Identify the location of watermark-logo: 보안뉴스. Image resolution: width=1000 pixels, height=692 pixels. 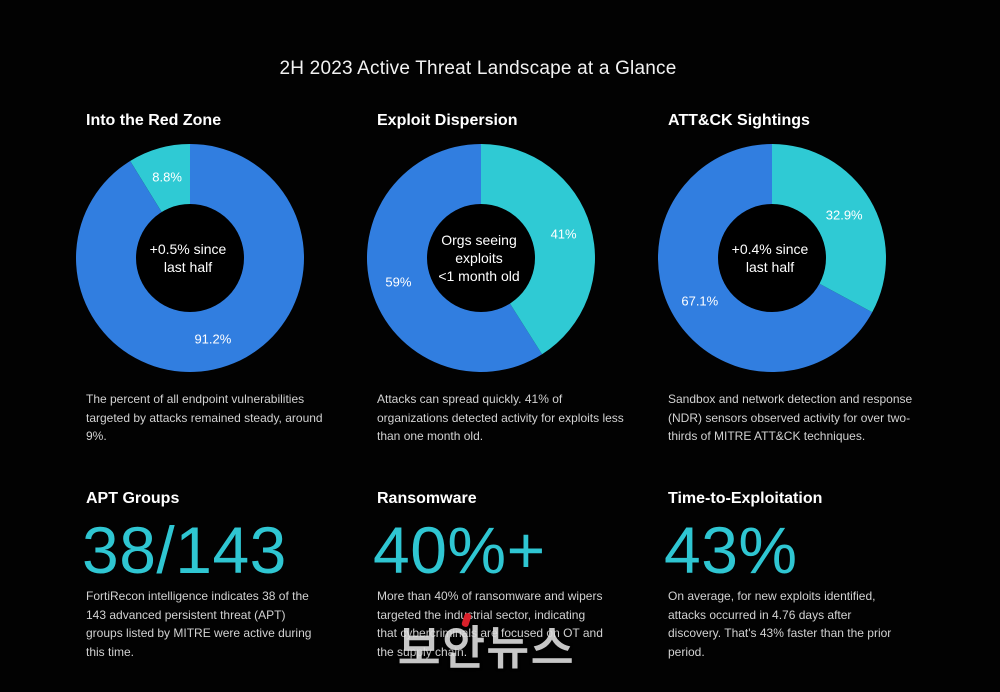
(487, 648).